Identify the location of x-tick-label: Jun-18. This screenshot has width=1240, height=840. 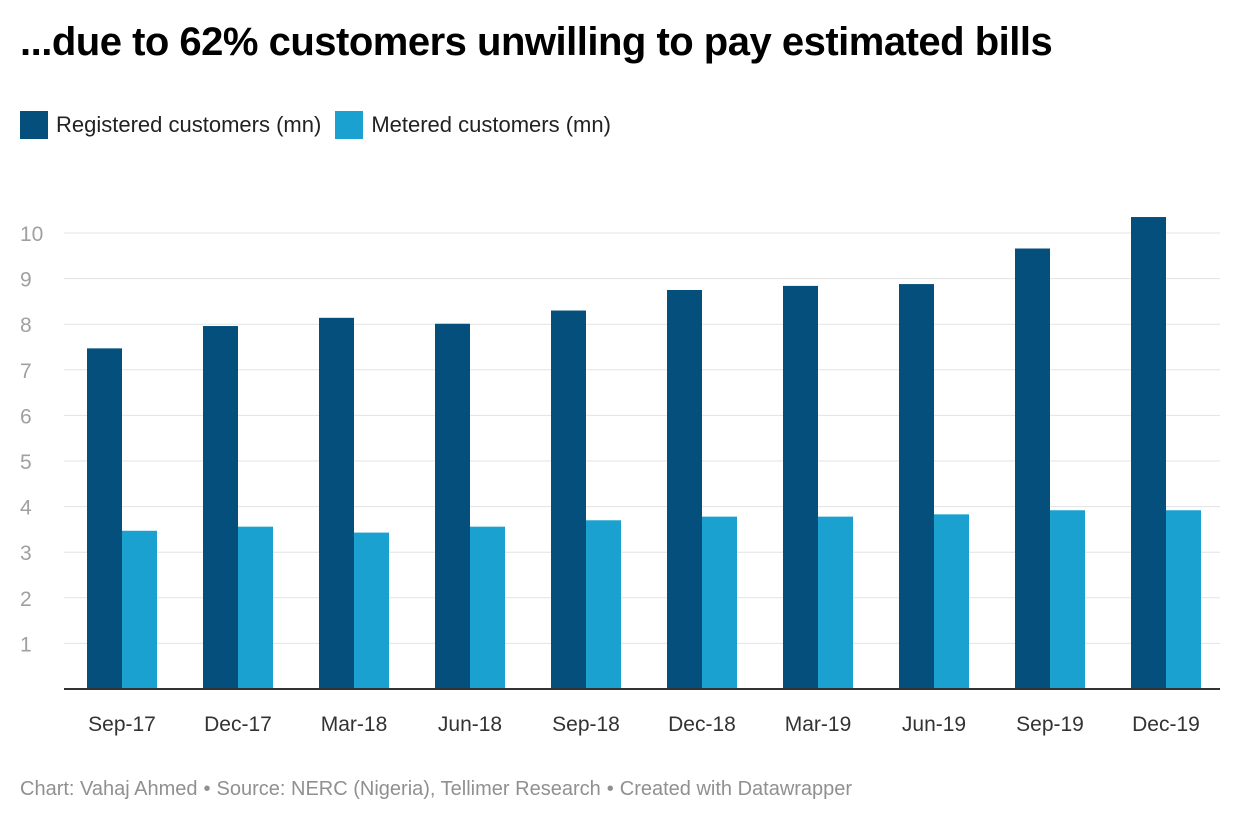
(470, 724).